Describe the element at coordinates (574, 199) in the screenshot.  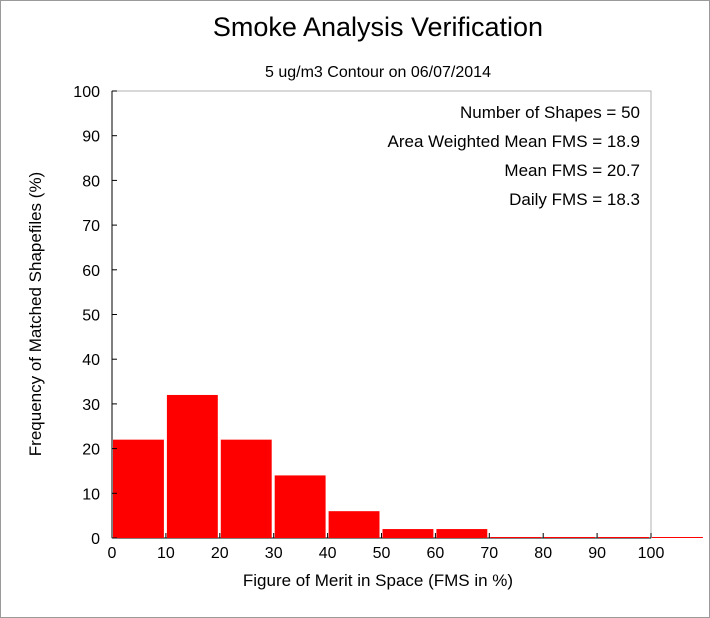
I see `stats-annotation: Daily FMS = 18.3` at that location.